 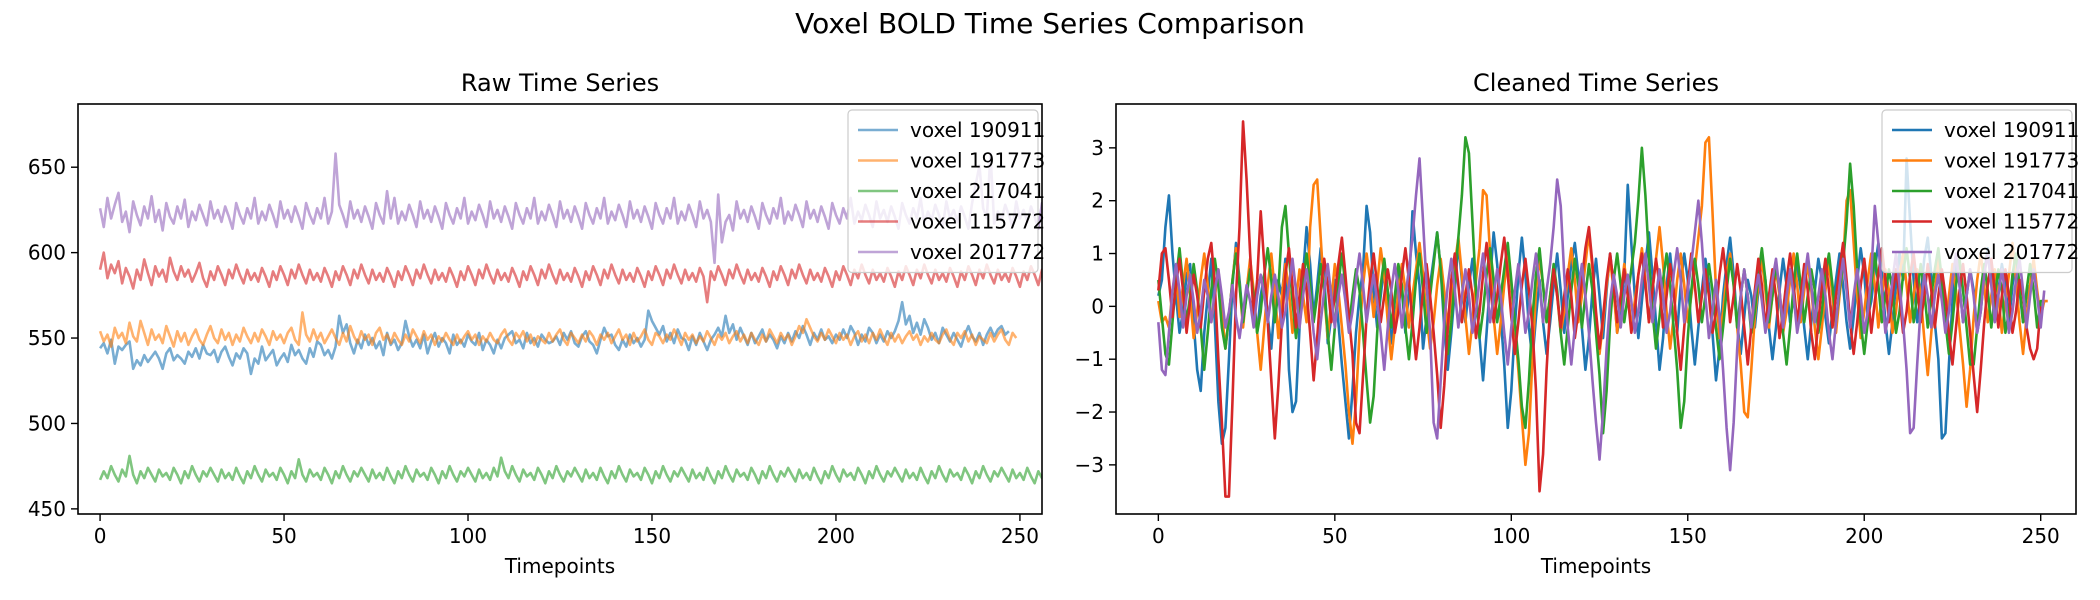 What do you see at coordinates (1097, 148) in the screenshot?
I see `cleaned-y-tick-label: 3` at bounding box center [1097, 148].